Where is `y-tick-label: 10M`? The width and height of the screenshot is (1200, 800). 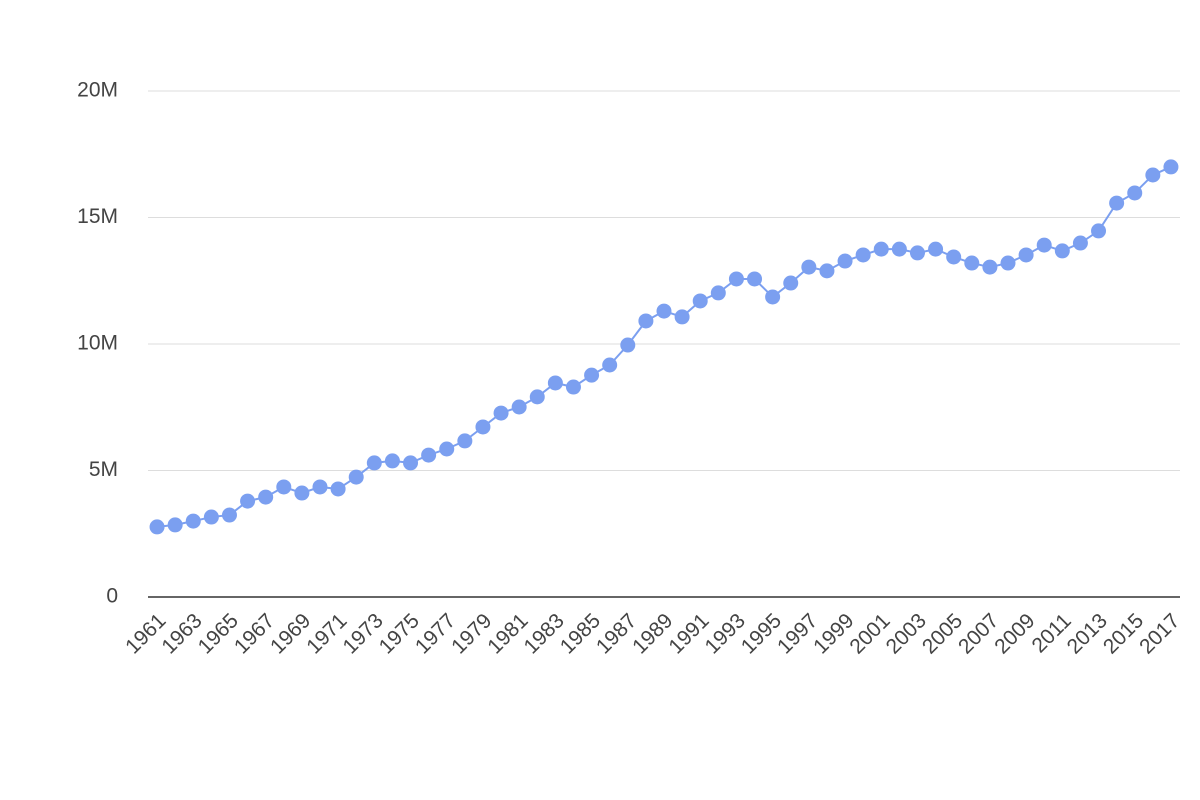 y-tick-label: 10M is located at coordinates (97, 343).